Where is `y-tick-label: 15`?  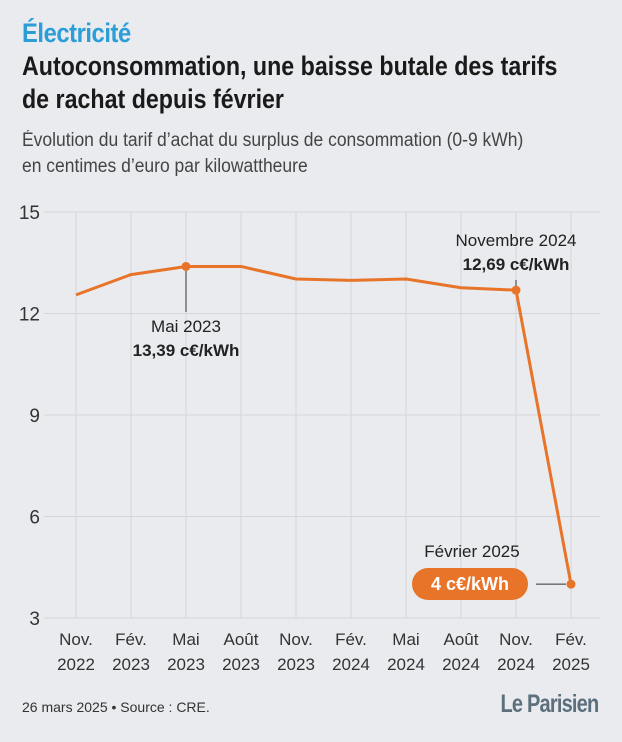
y-tick-label: 15 is located at coordinates (29, 213).